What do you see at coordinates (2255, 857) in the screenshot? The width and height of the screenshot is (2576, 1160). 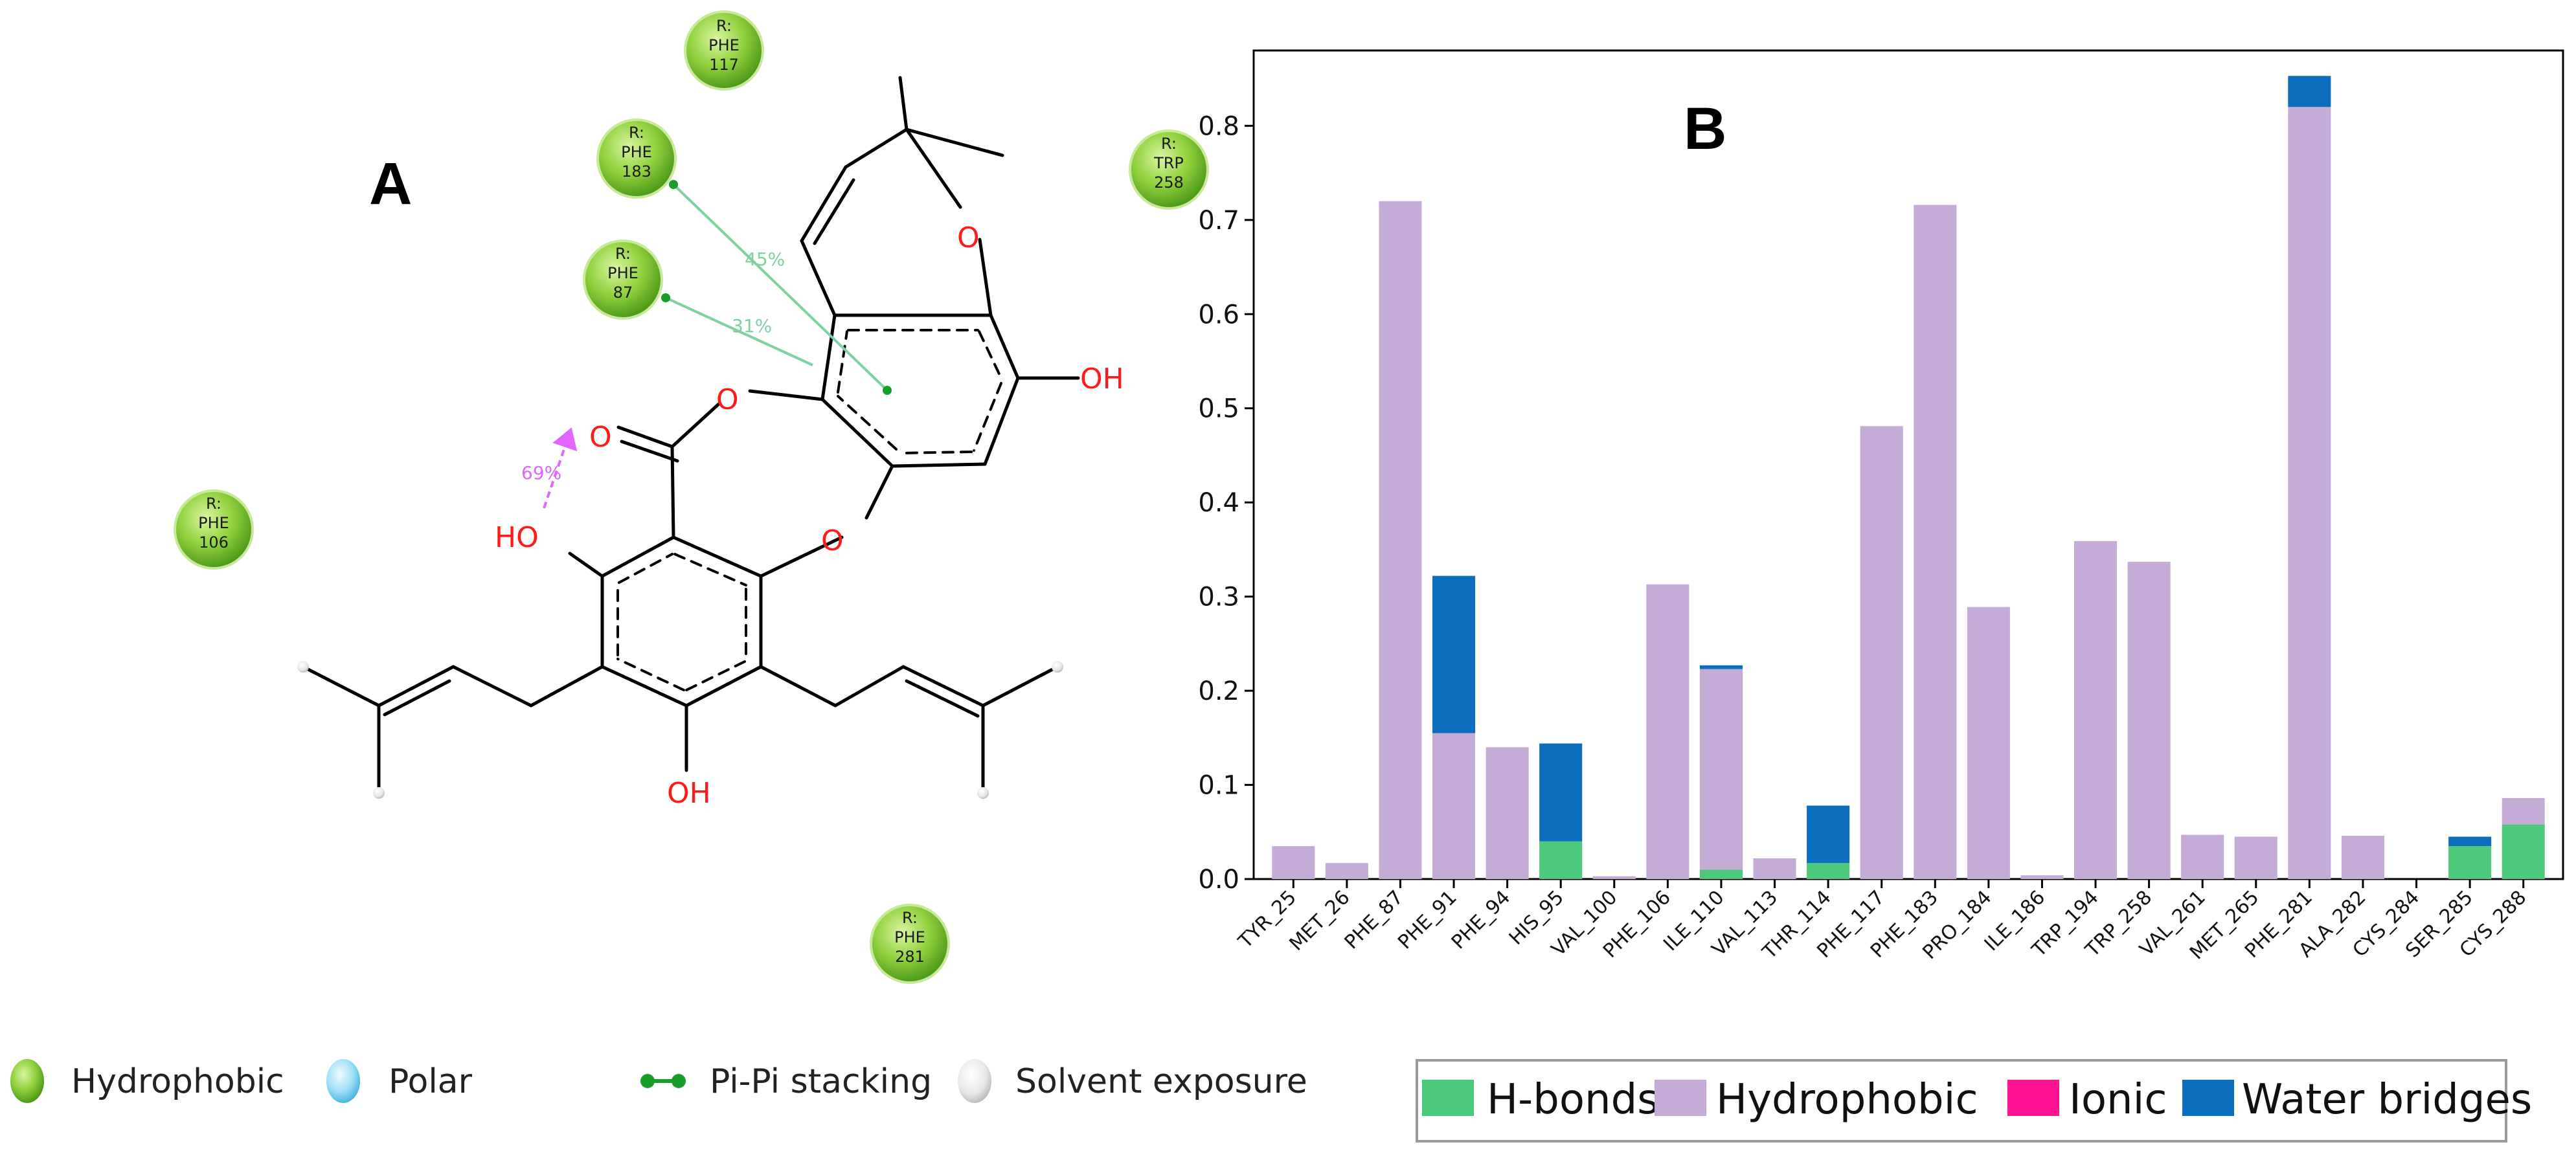 I see `bar-met-265-hydrophobic` at bounding box center [2255, 857].